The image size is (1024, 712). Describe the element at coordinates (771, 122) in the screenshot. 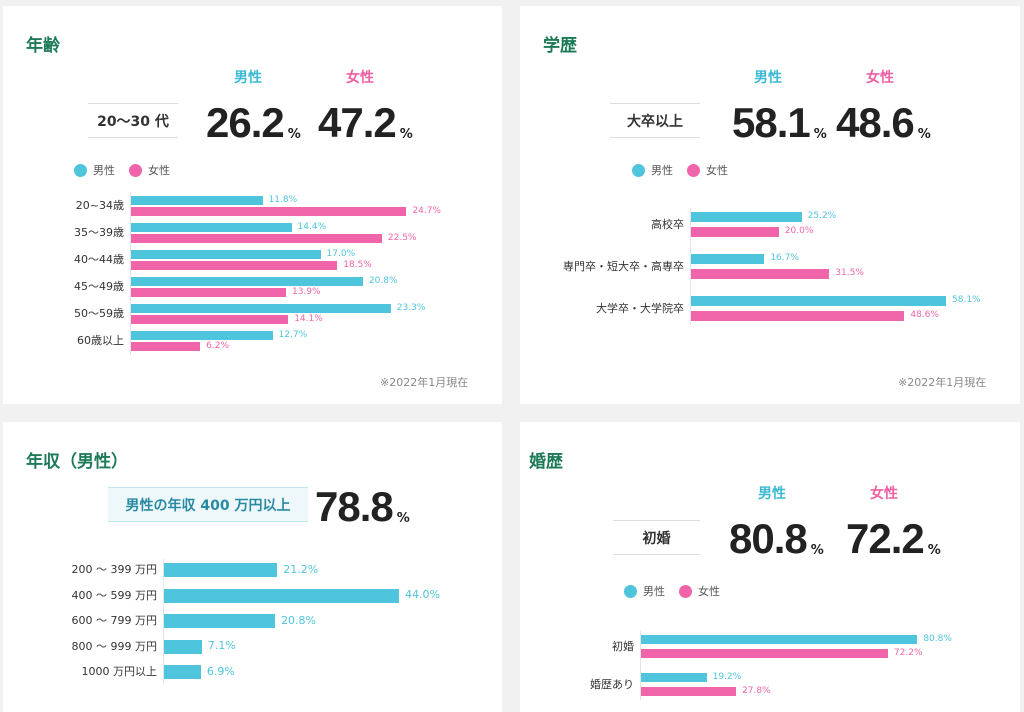

I see `highlight-male-value: 58.1` at that location.